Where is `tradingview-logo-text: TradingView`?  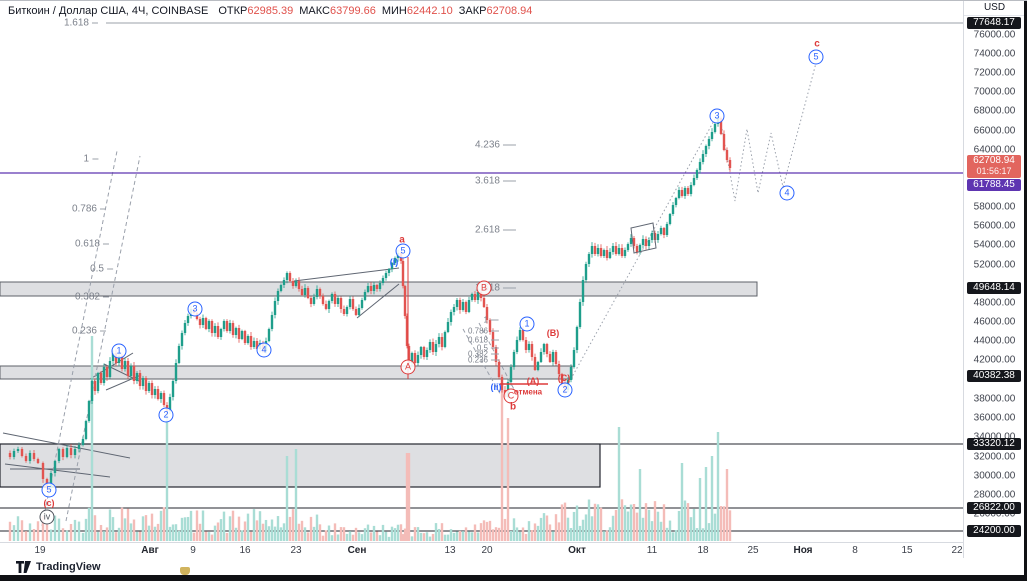 tradingview-logo-text: TradingView is located at coordinates (68, 567).